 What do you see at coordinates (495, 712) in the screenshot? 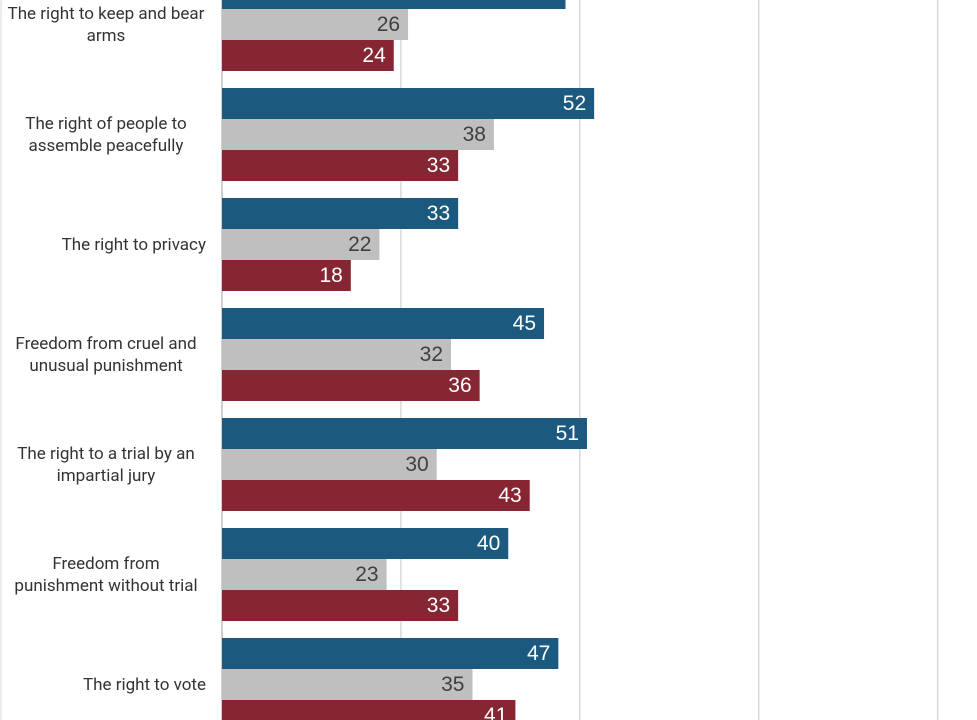
I see `data-label: 41` at bounding box center [495, 712].